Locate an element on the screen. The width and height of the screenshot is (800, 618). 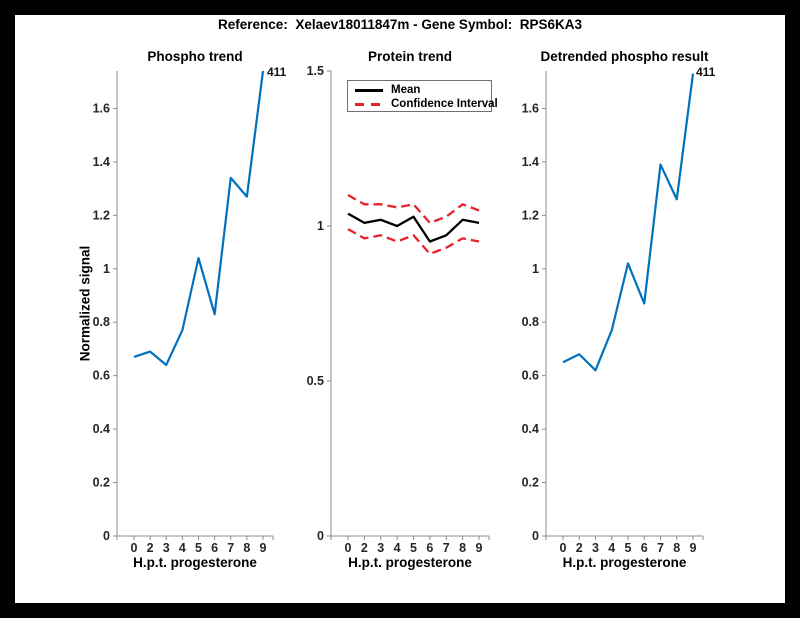
legend-entry-ci: Confidence Interval is located at coordinates (426, 104).